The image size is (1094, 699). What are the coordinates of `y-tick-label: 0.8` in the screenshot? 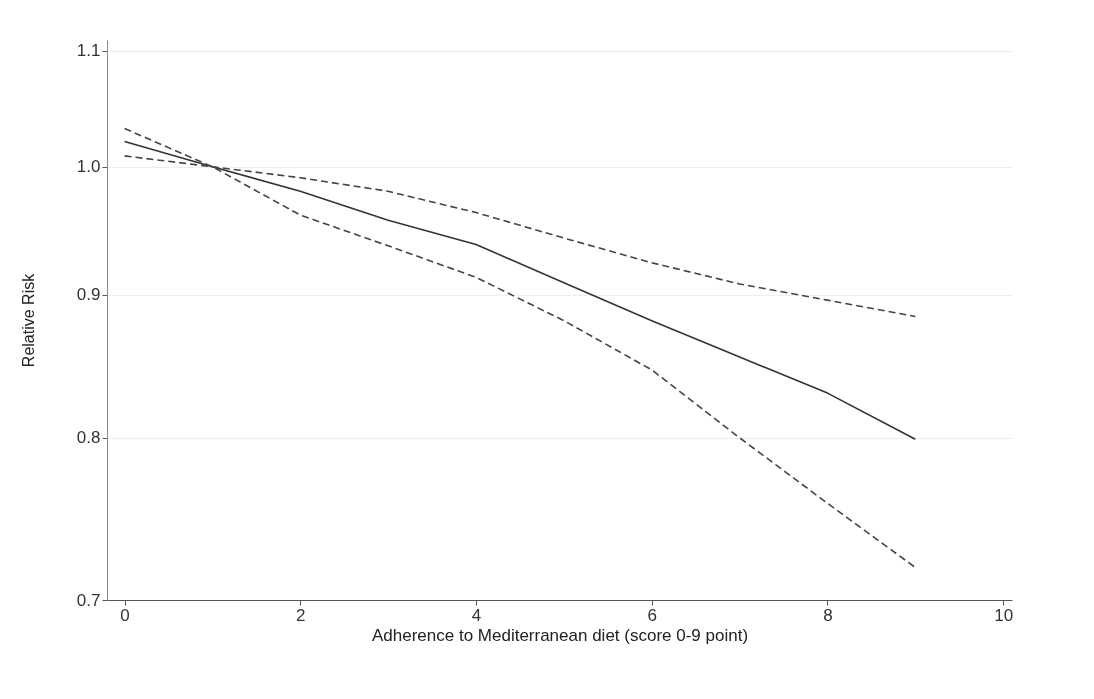 It's located at (88, 438).